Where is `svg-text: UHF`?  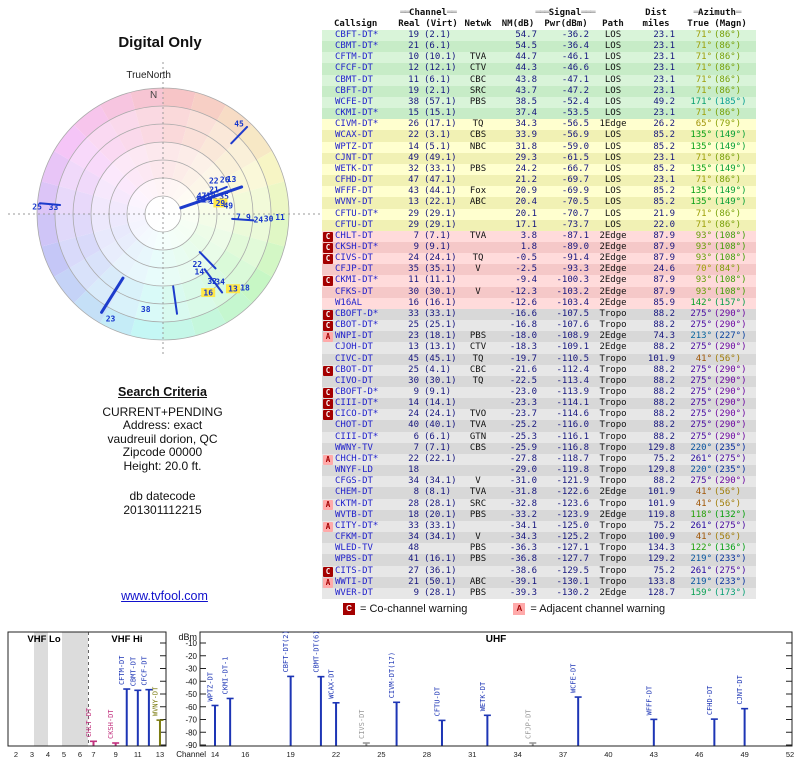 svg-text: UHF is located at coordinates (496, 639).